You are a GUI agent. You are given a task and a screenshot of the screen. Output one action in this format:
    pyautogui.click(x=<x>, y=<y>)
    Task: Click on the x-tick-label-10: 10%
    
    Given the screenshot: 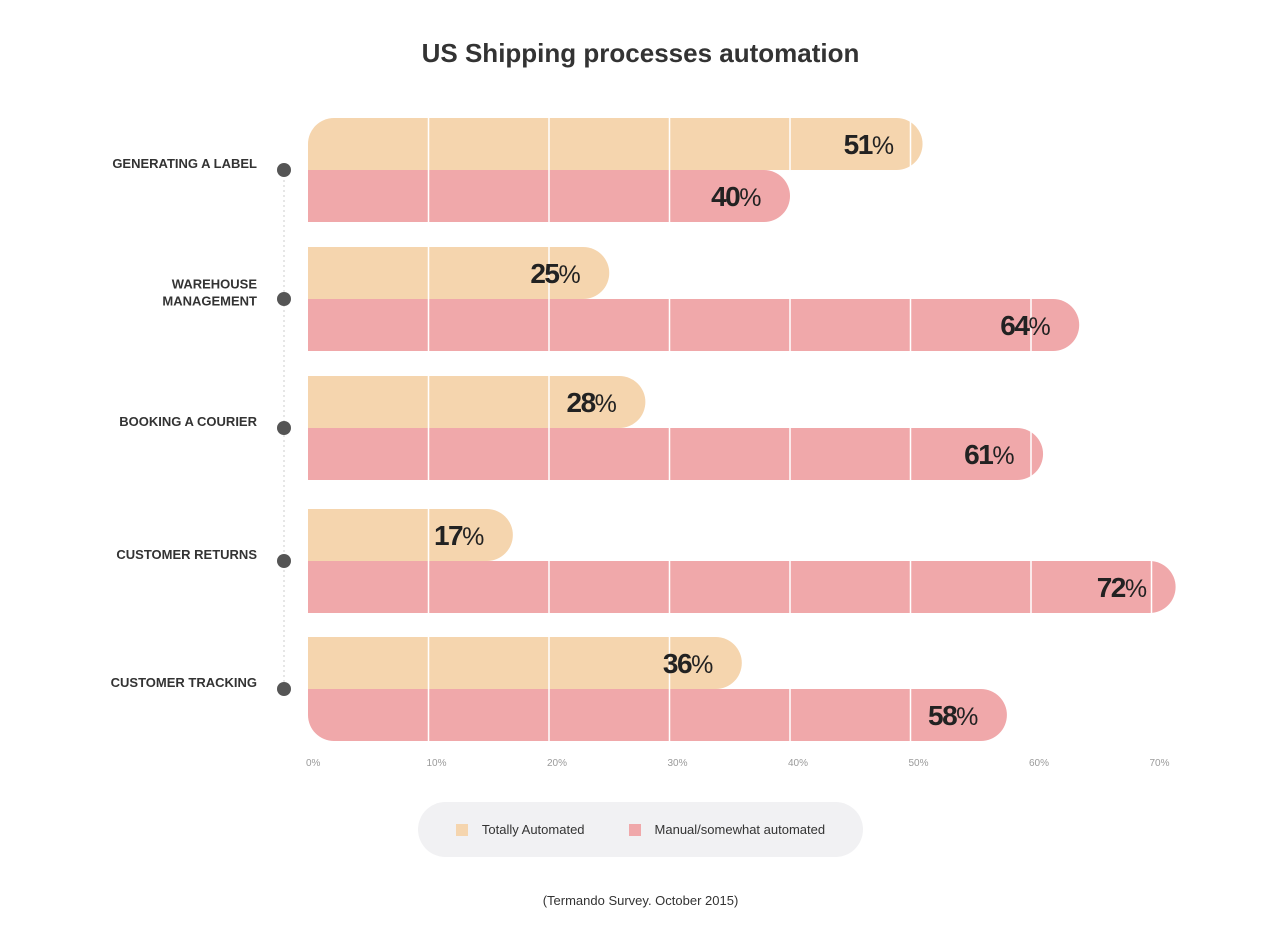 What is the action you would take?
    pyautogui.click(x=437, y=763)
    